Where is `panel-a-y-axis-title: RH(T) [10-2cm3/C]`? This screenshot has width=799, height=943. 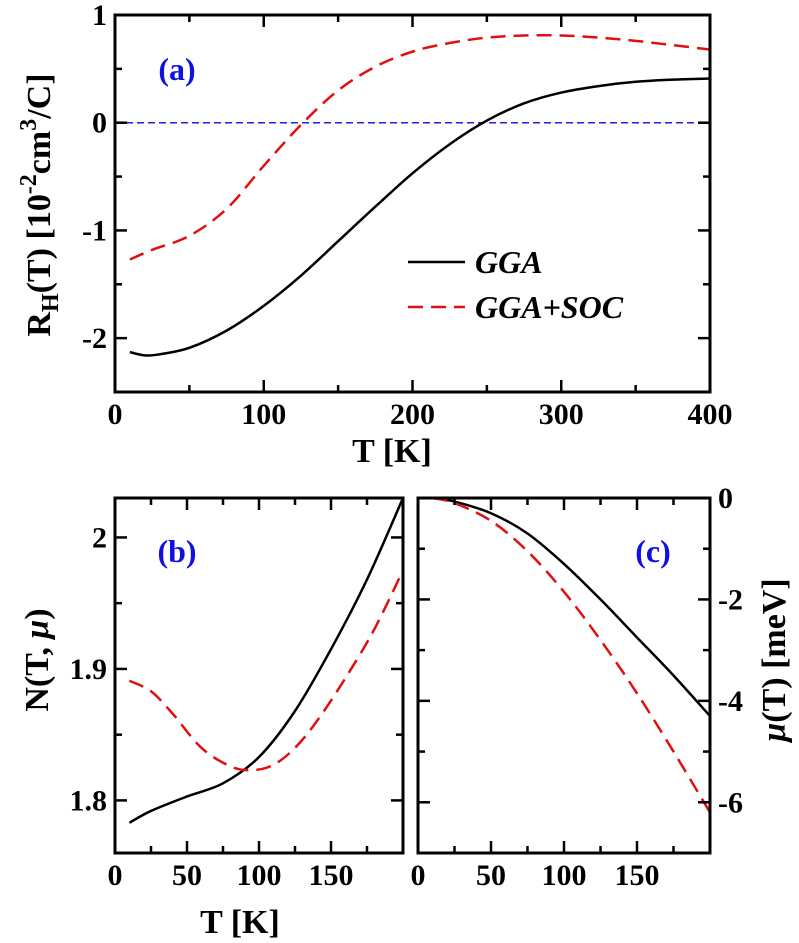 panel-a-y-axis-title: RH(T) [10-2cm3/C] is located at coordinates (40, 204).